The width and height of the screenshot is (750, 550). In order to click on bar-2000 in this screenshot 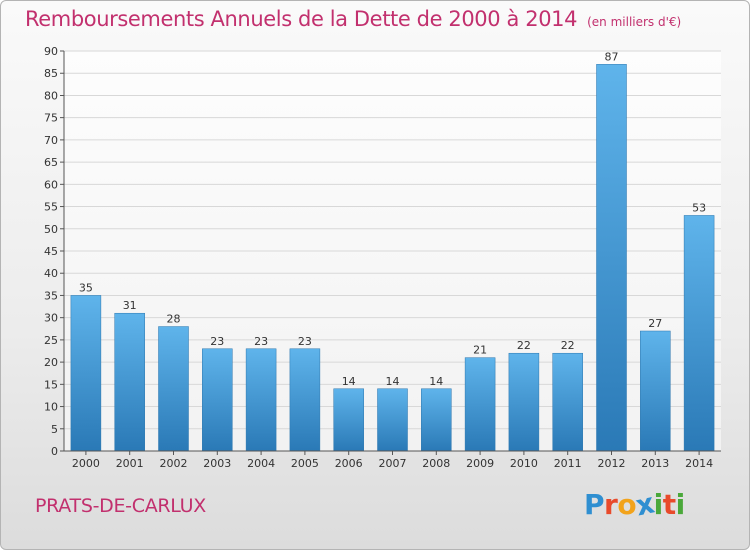, I will do `click(86, 373)`.